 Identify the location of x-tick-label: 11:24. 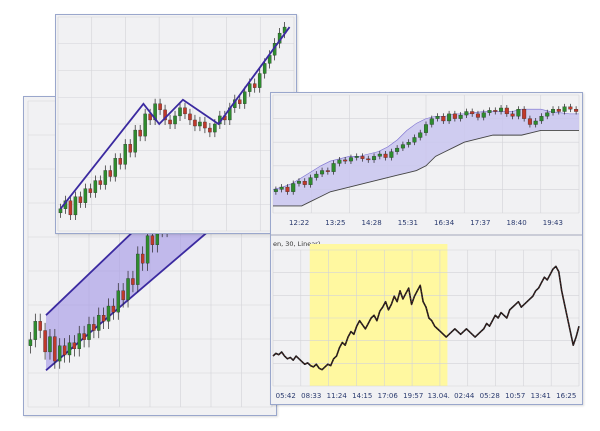
(337, 396).